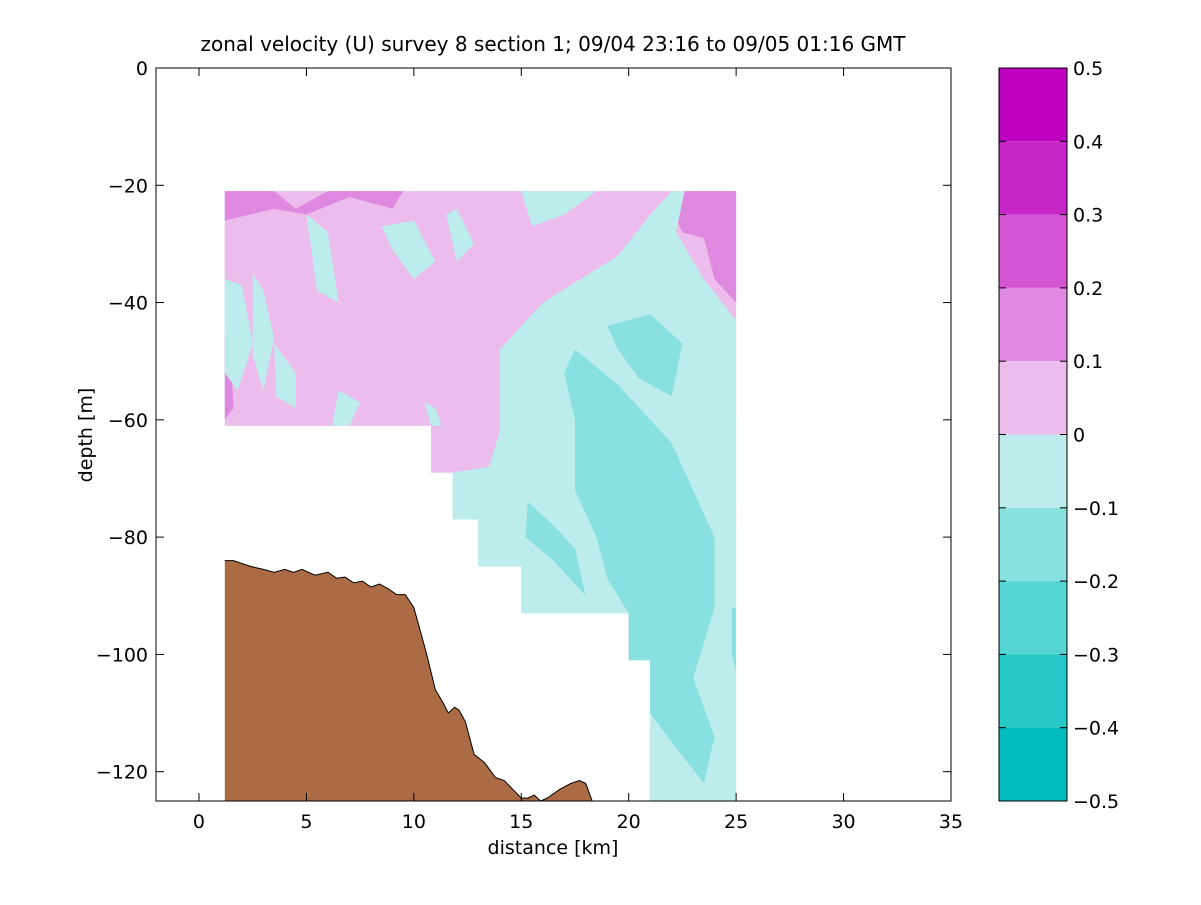 Image resolution: width=1201 pixels, height=905 pixels. What do you see at coordinates (1088, 142) in the screenshot?
I see `colorbar-tick-label: 0.4` at bounding box center [1088, 142].